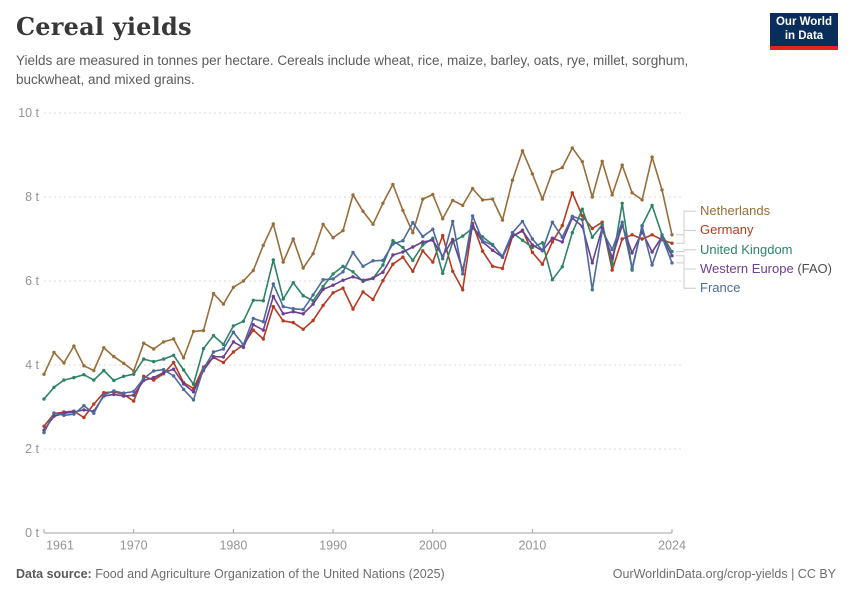 The height and width of the screenshot is (600, 850). What do you see at coordinates (766, 269) in the screenshot?
I see `legend-item: Western Europe (FAO)` at bounding box center [766, 269].